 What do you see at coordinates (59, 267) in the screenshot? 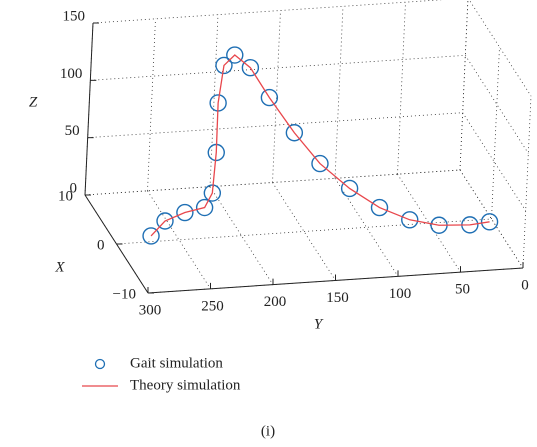
I see `x-axis-label: X` at bounding box center [59, 267].